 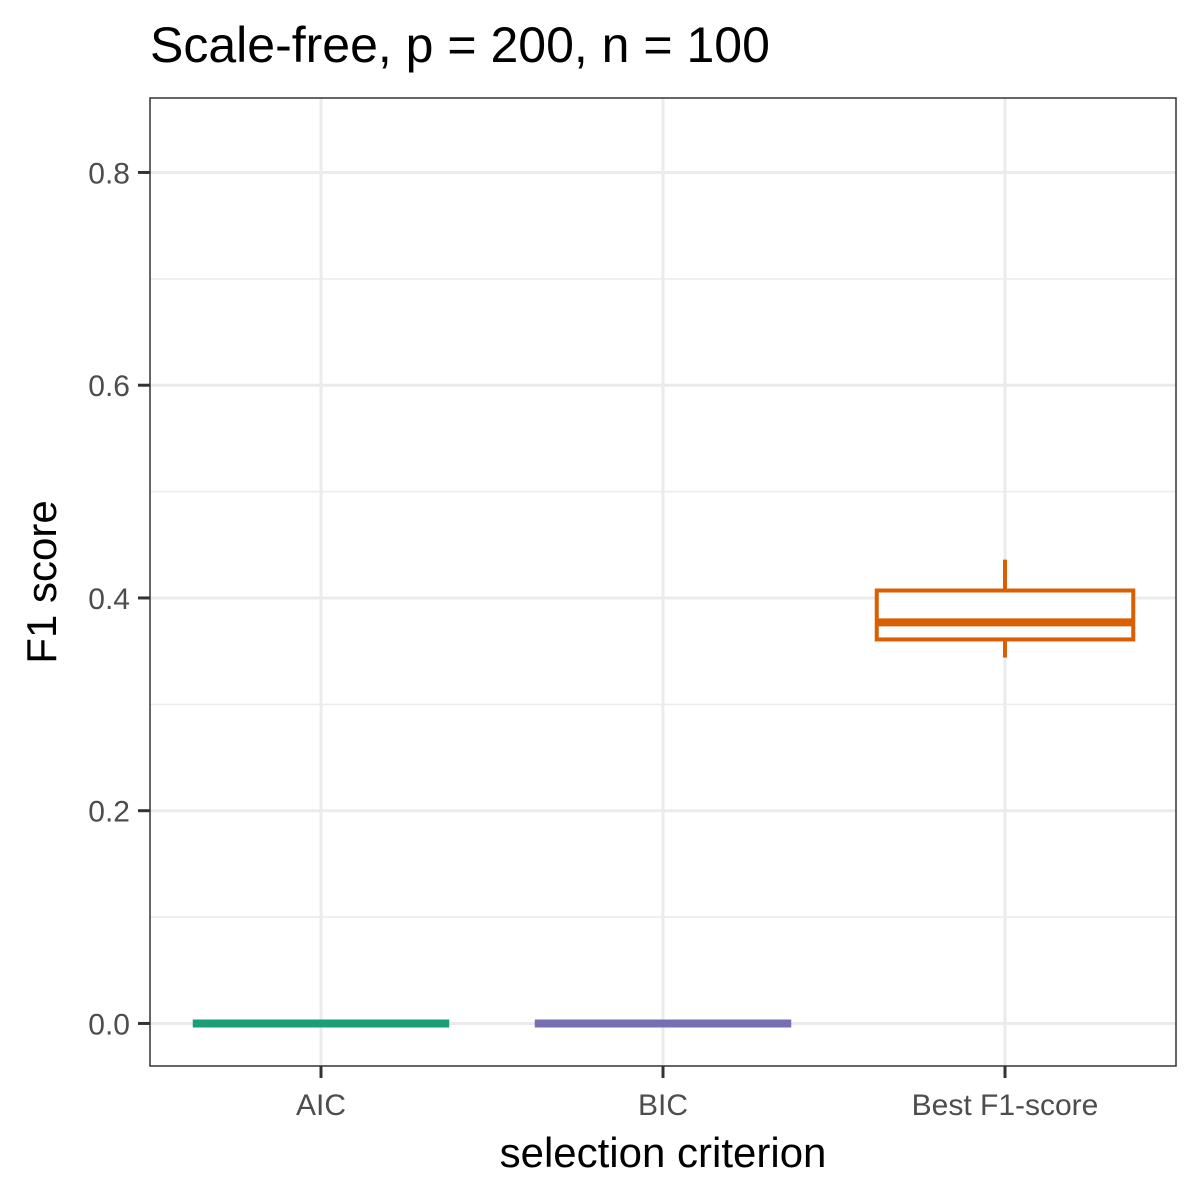 I want to click on box-body, so click(x=1005, y=615).